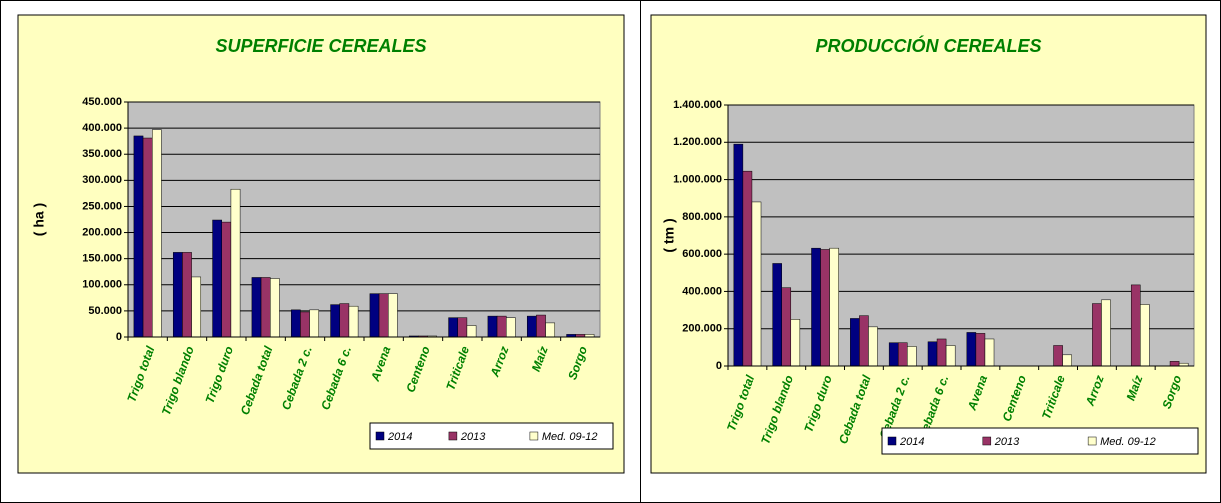 This screenshot has height=503, width=1221. Describe the element at coordinates (320, 46) in the screenshot. I see `chart-title: SUPERFICIE CEREALES` at that location.